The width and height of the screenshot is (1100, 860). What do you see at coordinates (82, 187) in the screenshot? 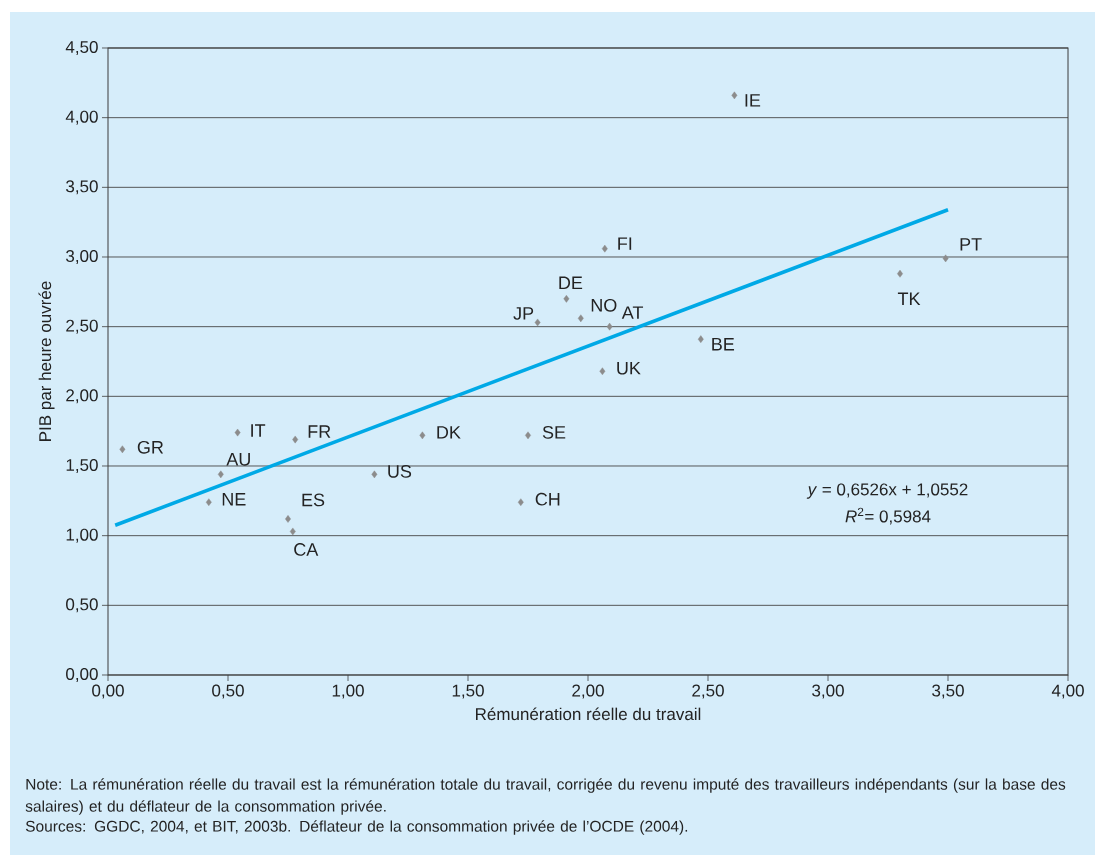
I see `y-tick-label: 3,50` at bounding box center [82, 187].